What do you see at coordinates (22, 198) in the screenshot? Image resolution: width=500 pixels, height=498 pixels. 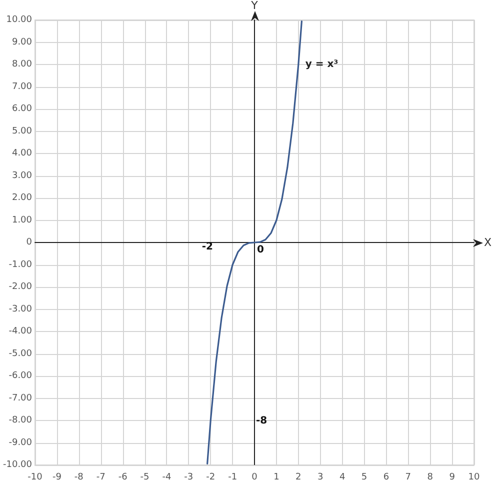 I see `y-tick-label: 2.00` at bounding box center [22, 198].